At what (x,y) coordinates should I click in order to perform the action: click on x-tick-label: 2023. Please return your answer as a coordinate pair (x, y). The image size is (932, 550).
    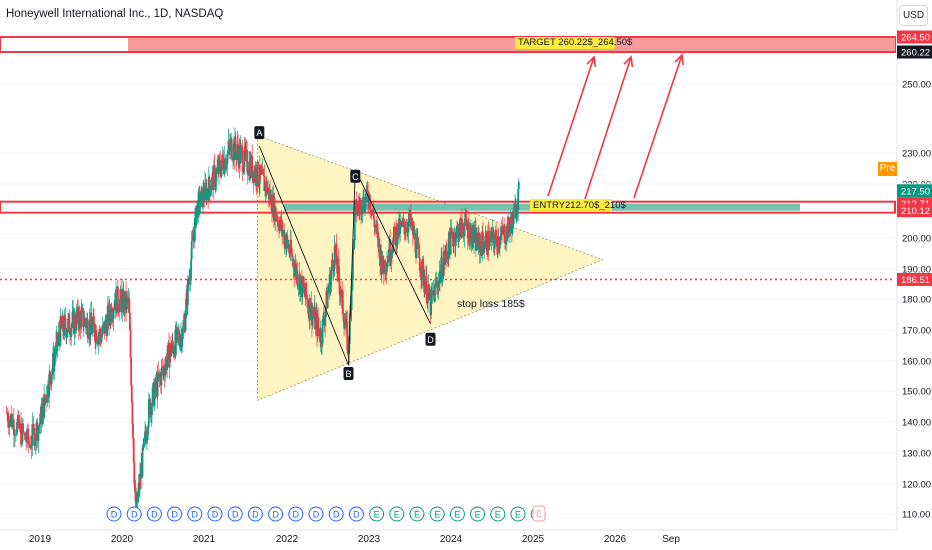
    Looking at the image, I should click on (369, 539).